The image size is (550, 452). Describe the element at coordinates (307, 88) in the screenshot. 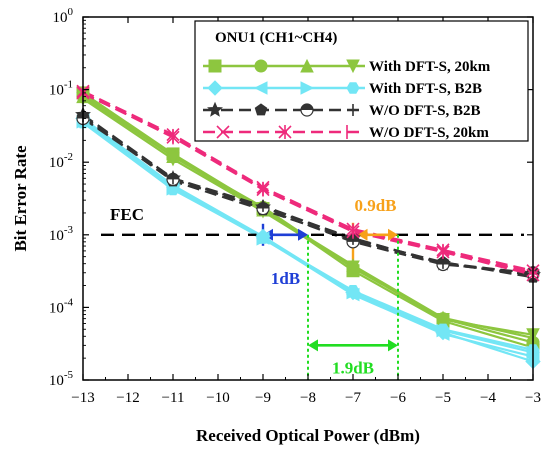

I see `triangle-right-marker` at that location.